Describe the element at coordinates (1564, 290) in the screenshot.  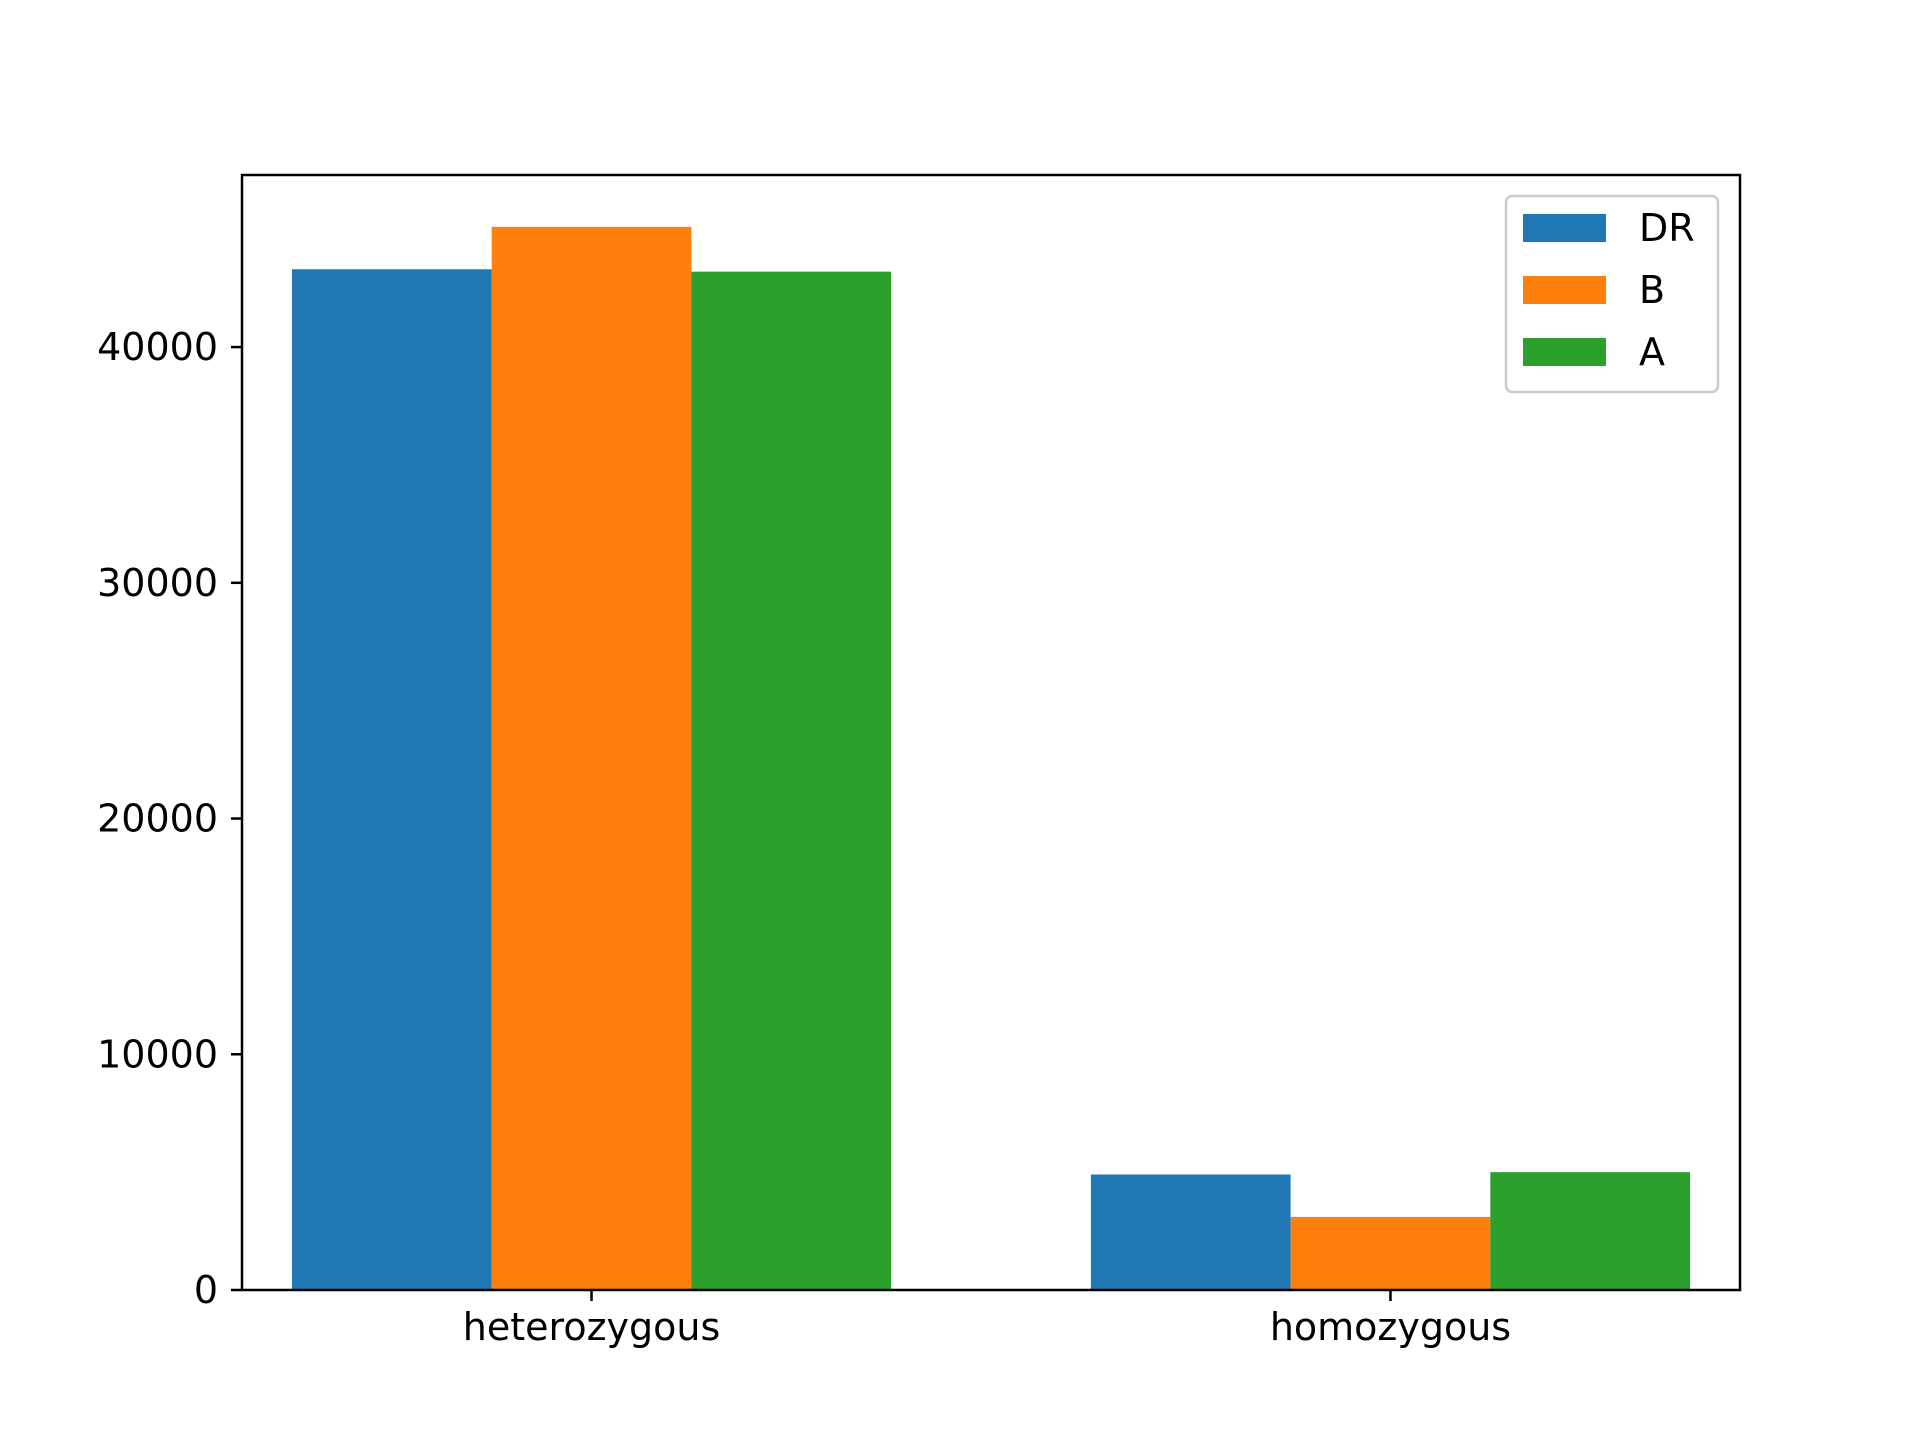
I see `legend-swatch-B` at that location.